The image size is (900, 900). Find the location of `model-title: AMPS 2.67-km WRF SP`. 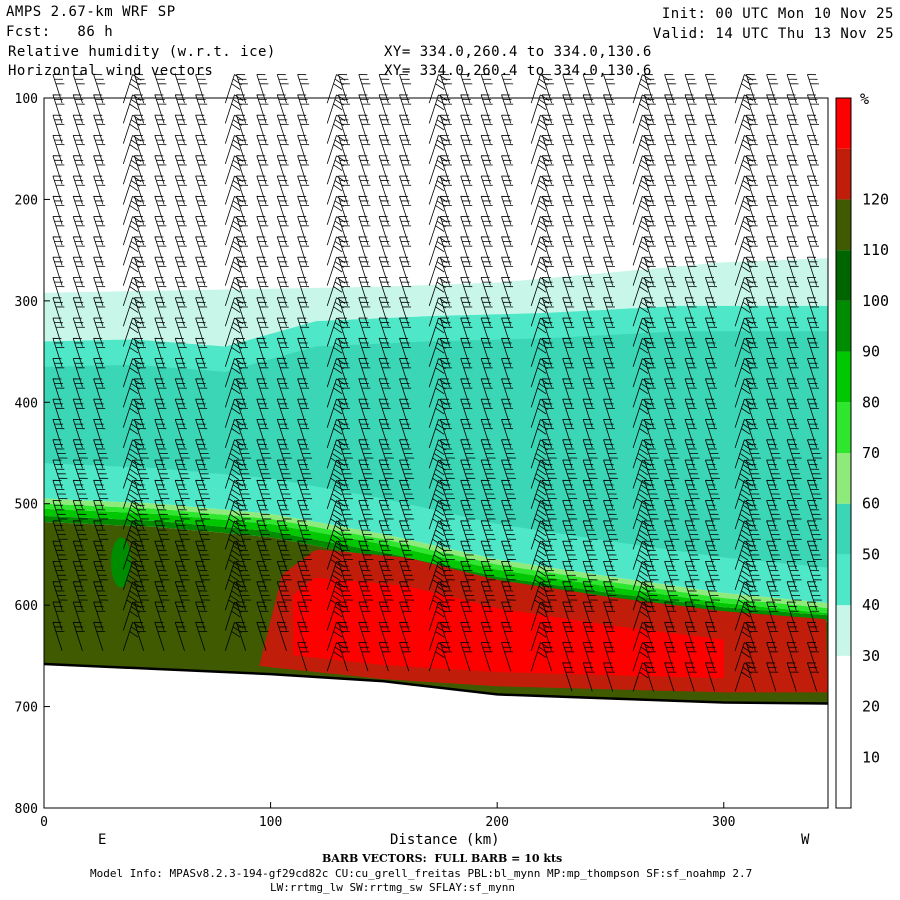

model-title: AMPS 2.67-km WRF SP is located at coordinates (91, 12).